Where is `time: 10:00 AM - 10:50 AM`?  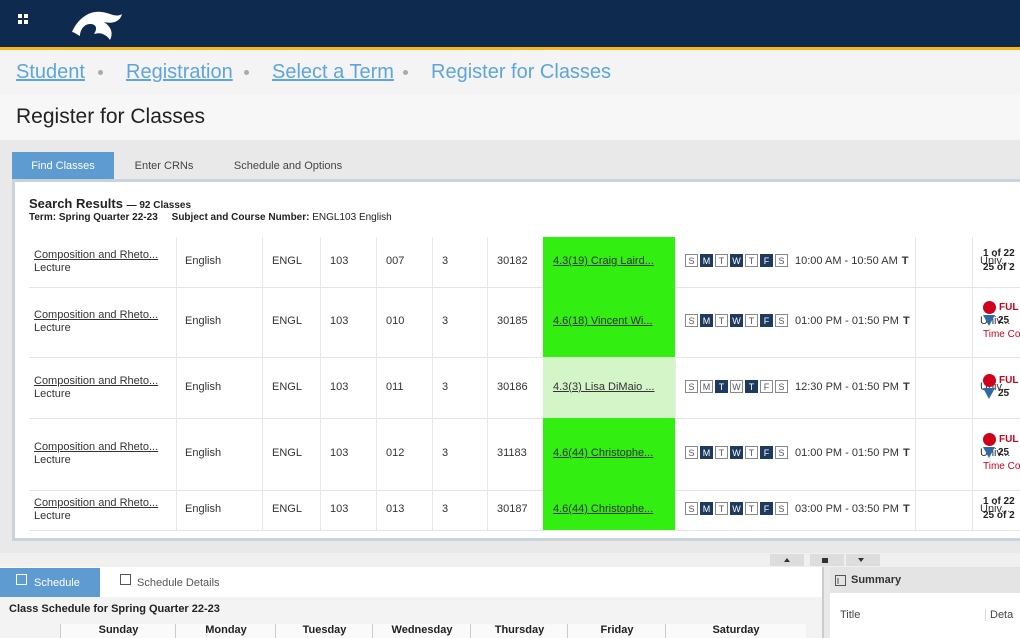
time: 10:00 AM - 10:50 AM is located at coordinates (846, 261).